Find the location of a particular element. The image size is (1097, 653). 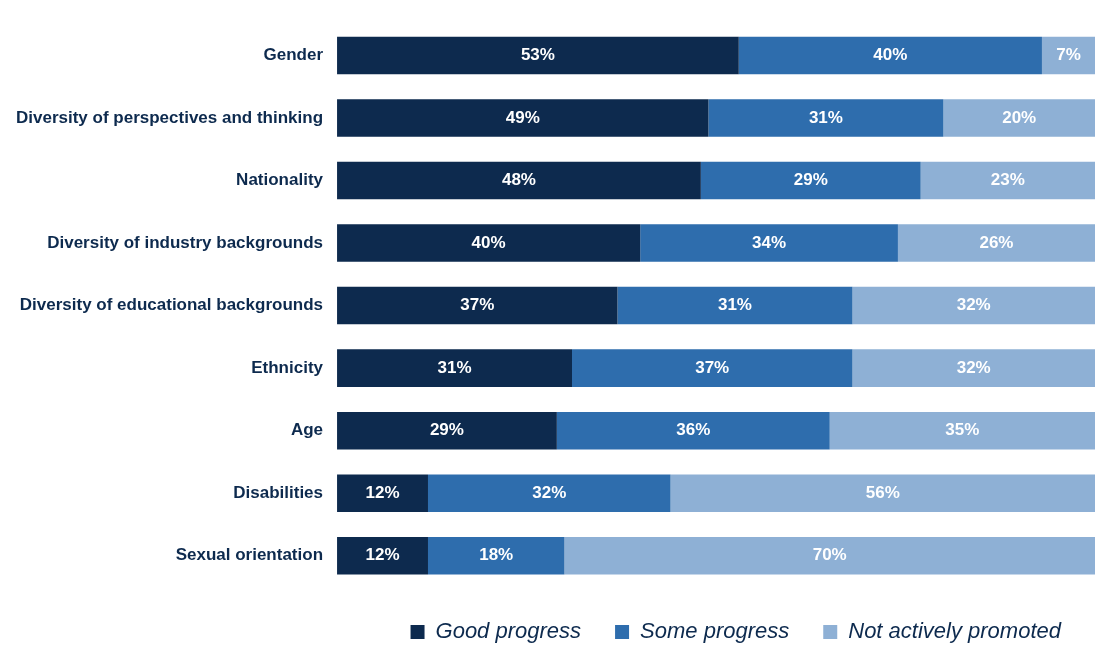

y-tick-label: Diversity of educational backgrounds is located at coordinates (171, 305).